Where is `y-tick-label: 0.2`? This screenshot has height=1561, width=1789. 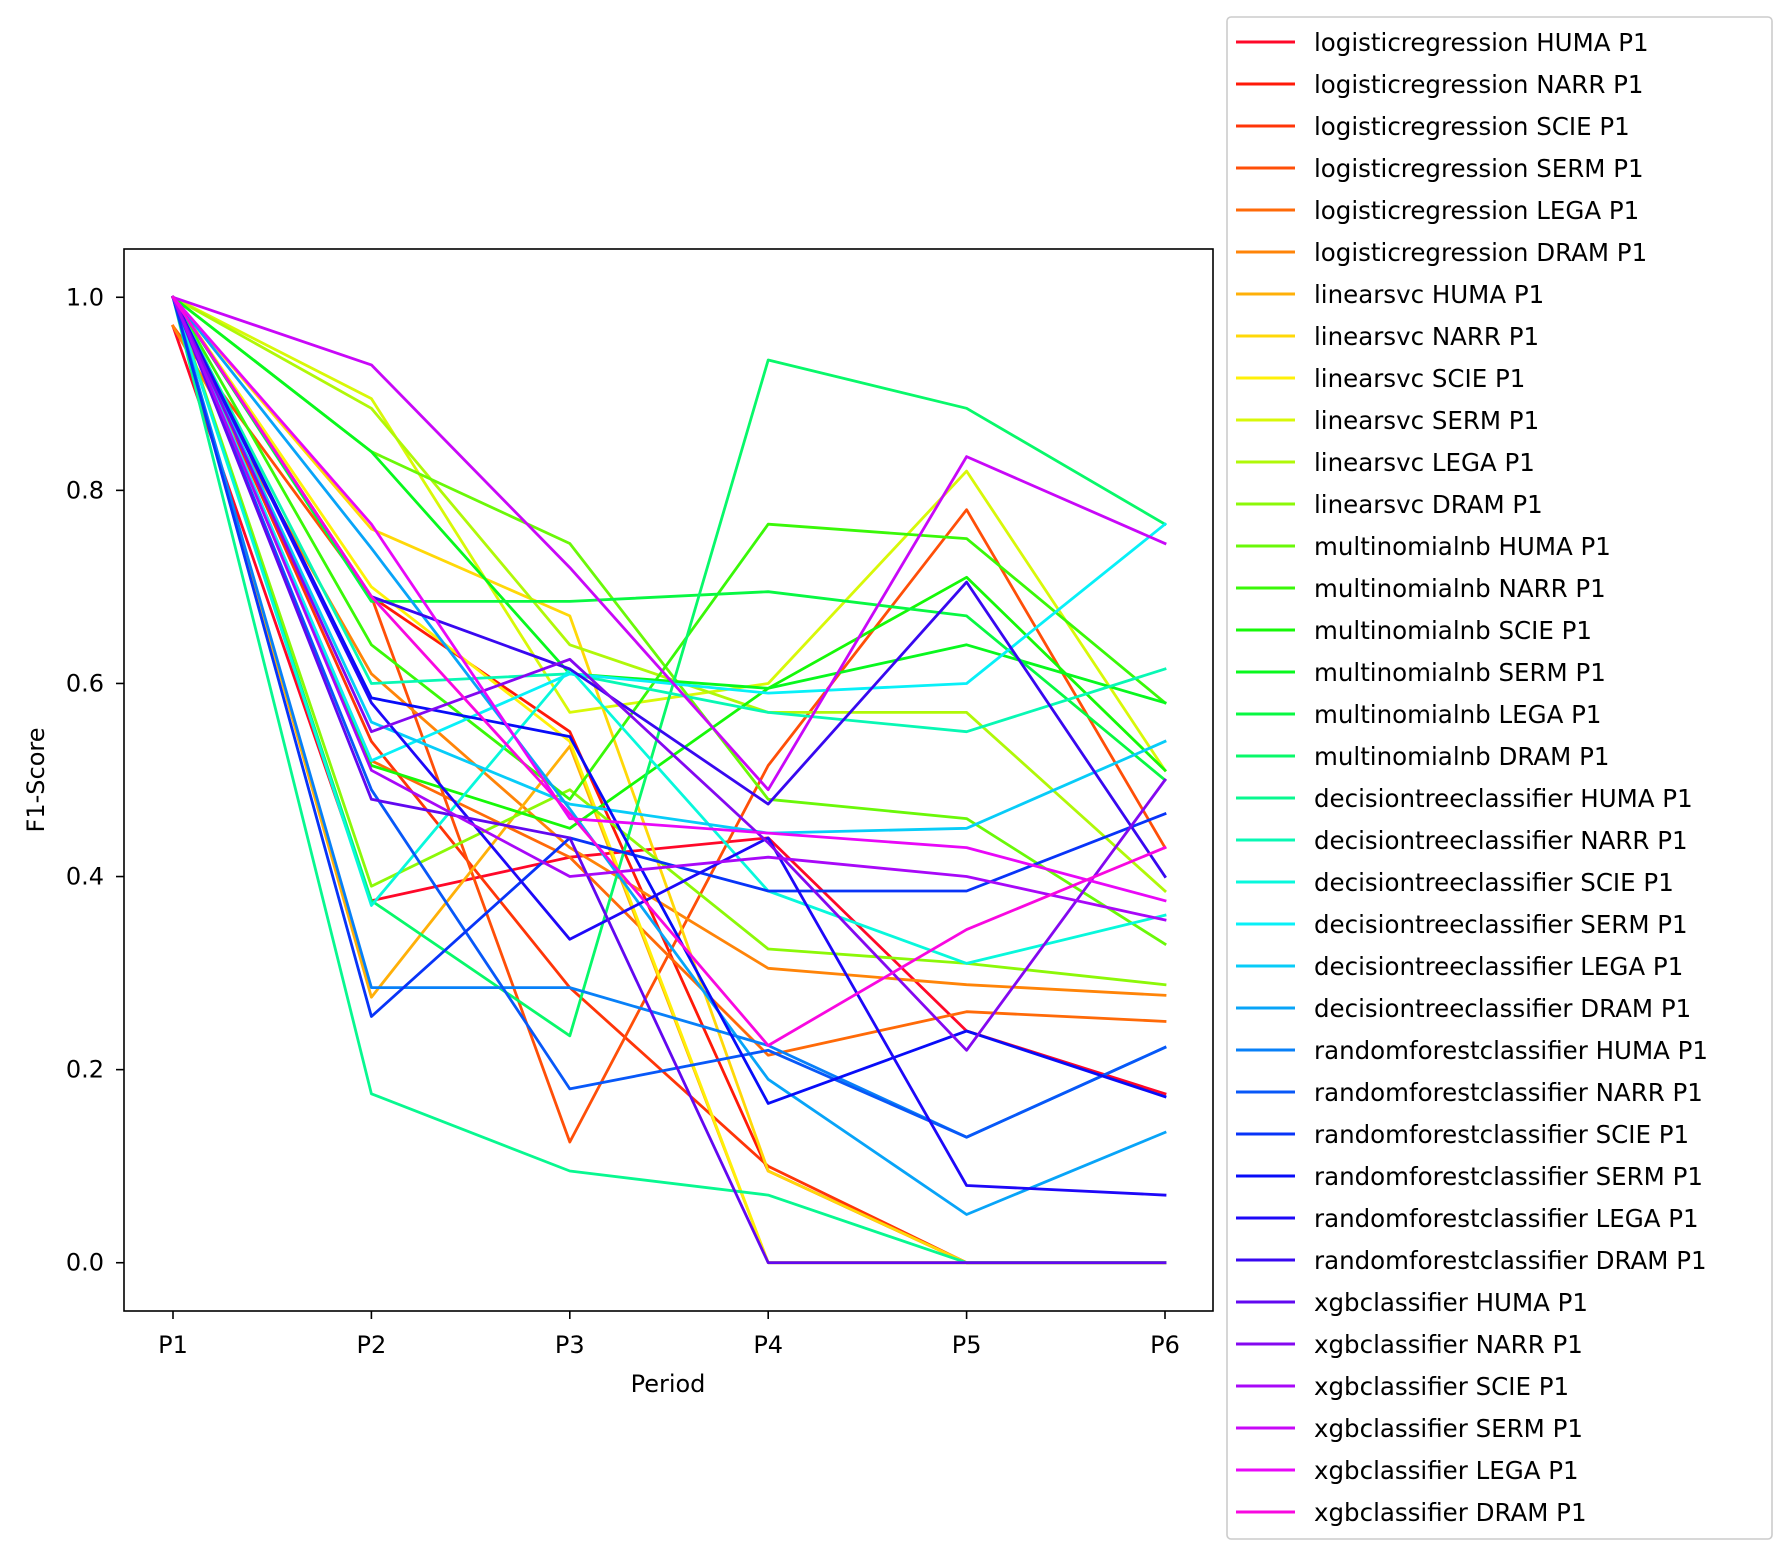
y-tick-label: 0.2 is located at coordinates (85, 1070).